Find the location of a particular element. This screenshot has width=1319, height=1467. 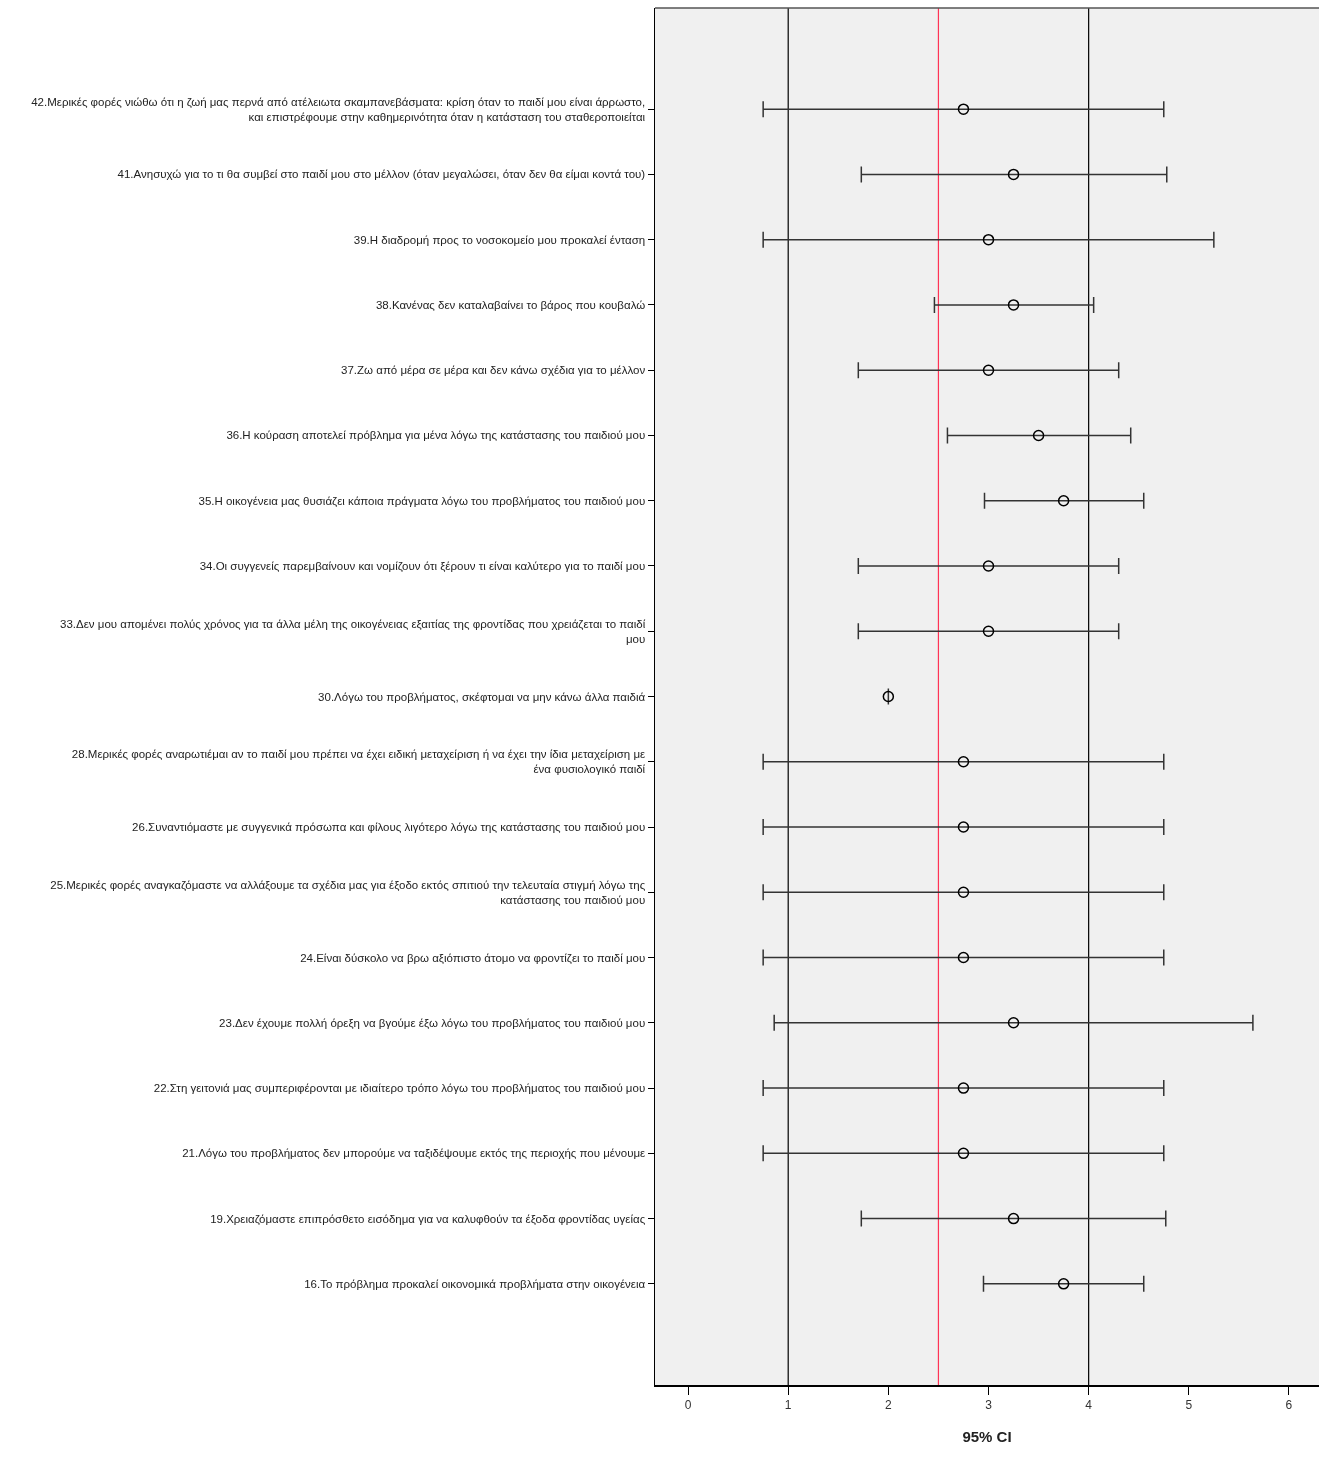

y-tick-label: 23.Δεν έχουμε πολλή όρεξη να βγούμε έξω λόγω του προβλήματος του παιδιού μου is located at coordinates (432, 1022).